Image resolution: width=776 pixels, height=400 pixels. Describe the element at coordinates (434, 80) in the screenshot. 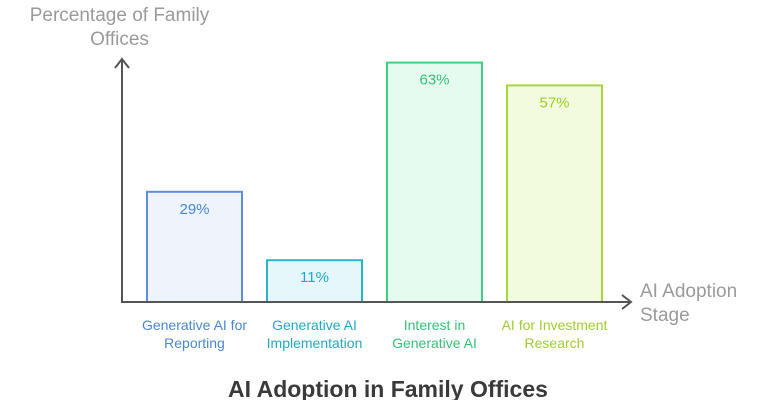

I see `data-label-3: 63%` at that location.